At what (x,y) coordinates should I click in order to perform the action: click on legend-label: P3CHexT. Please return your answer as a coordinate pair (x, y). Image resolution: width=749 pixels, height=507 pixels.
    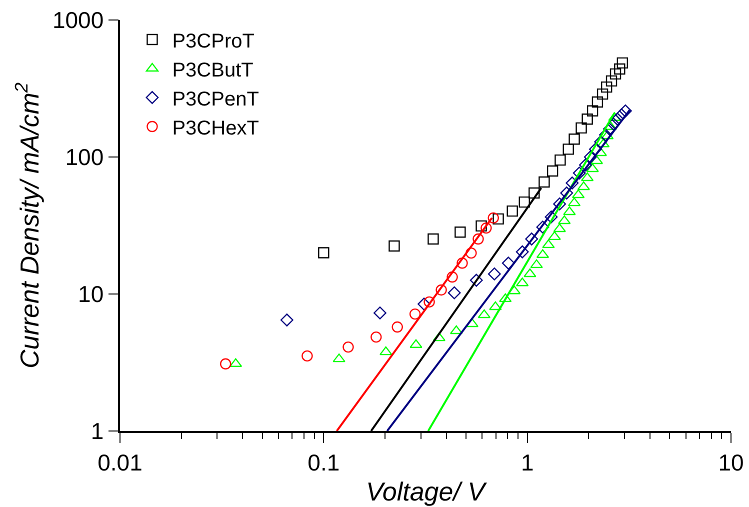
    Looking at the image, I should click on (215, 128).